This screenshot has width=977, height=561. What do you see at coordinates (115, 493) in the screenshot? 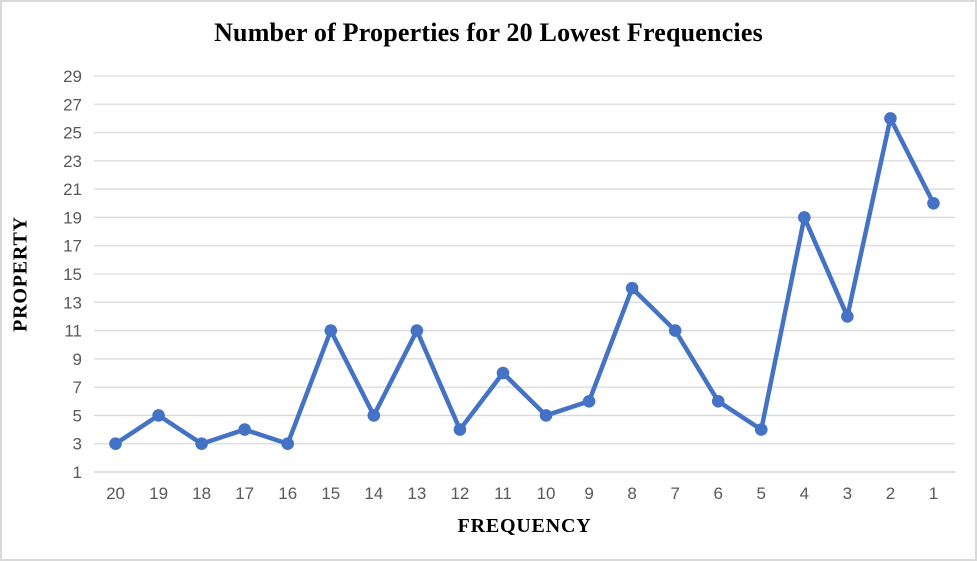
I see `x-tick-label: 20` at bounding box center [115, 493].